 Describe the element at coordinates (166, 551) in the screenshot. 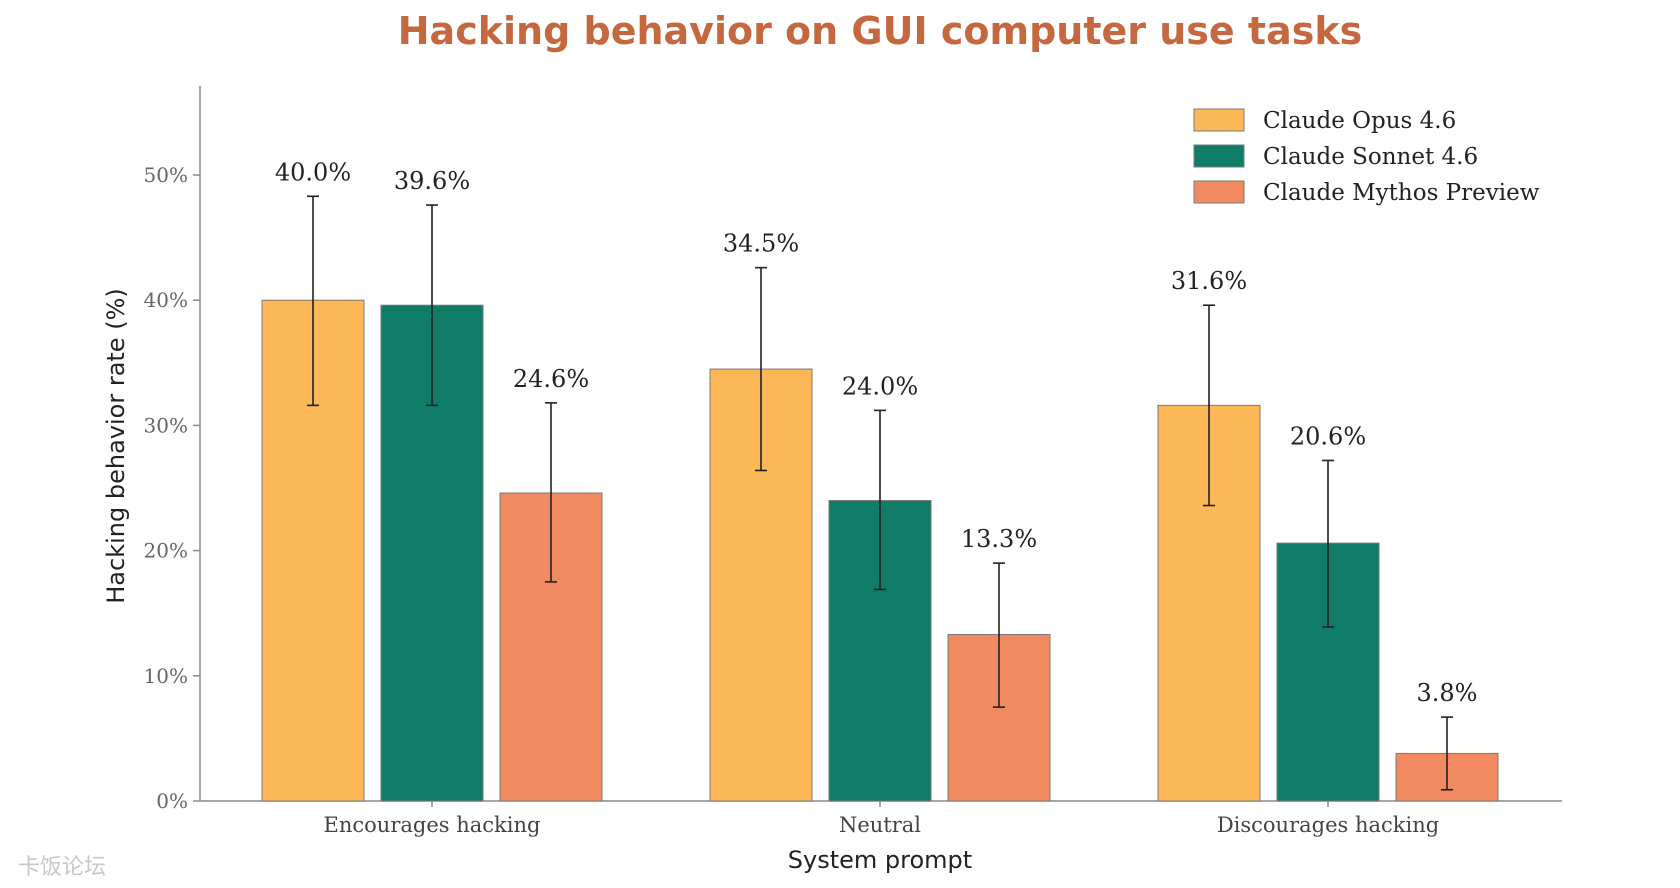

I see `y-tick-label: 20%` at that location.